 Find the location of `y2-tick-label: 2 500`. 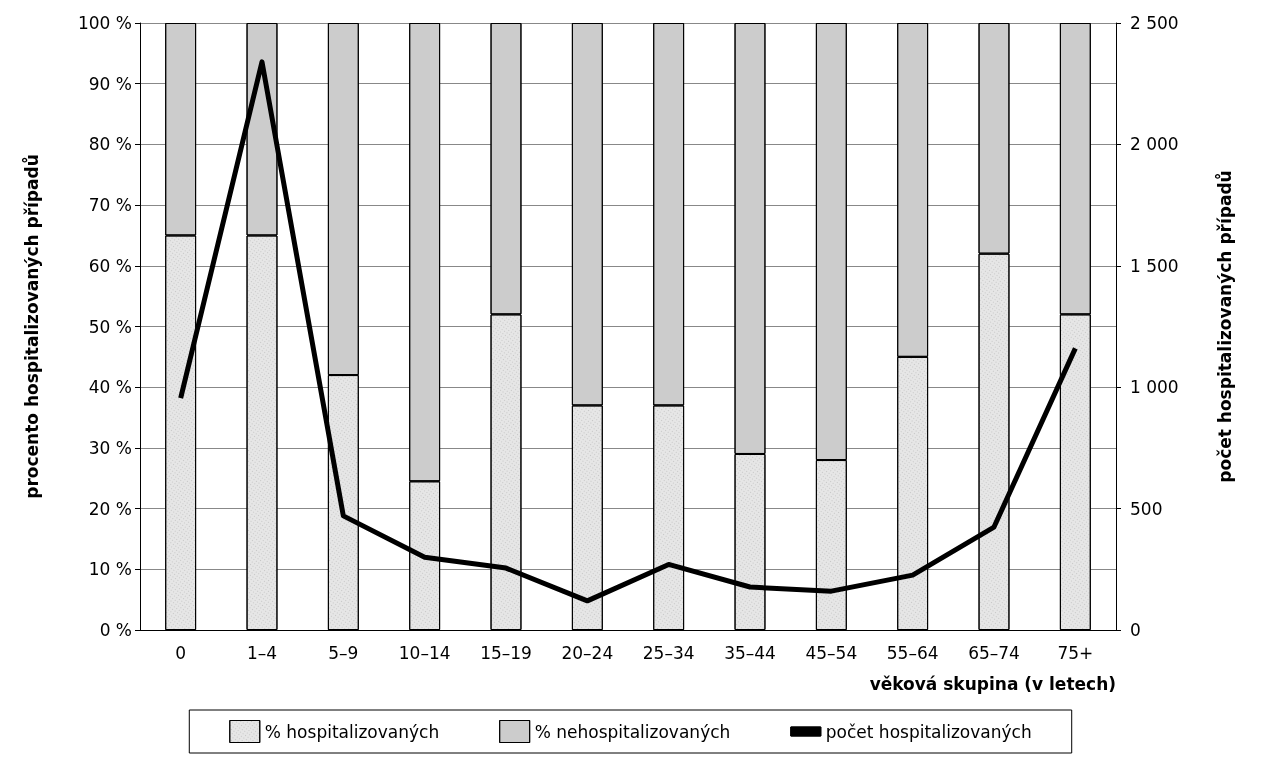

y2-tick-label: 2 500 is located at coordinates (1154, 23).